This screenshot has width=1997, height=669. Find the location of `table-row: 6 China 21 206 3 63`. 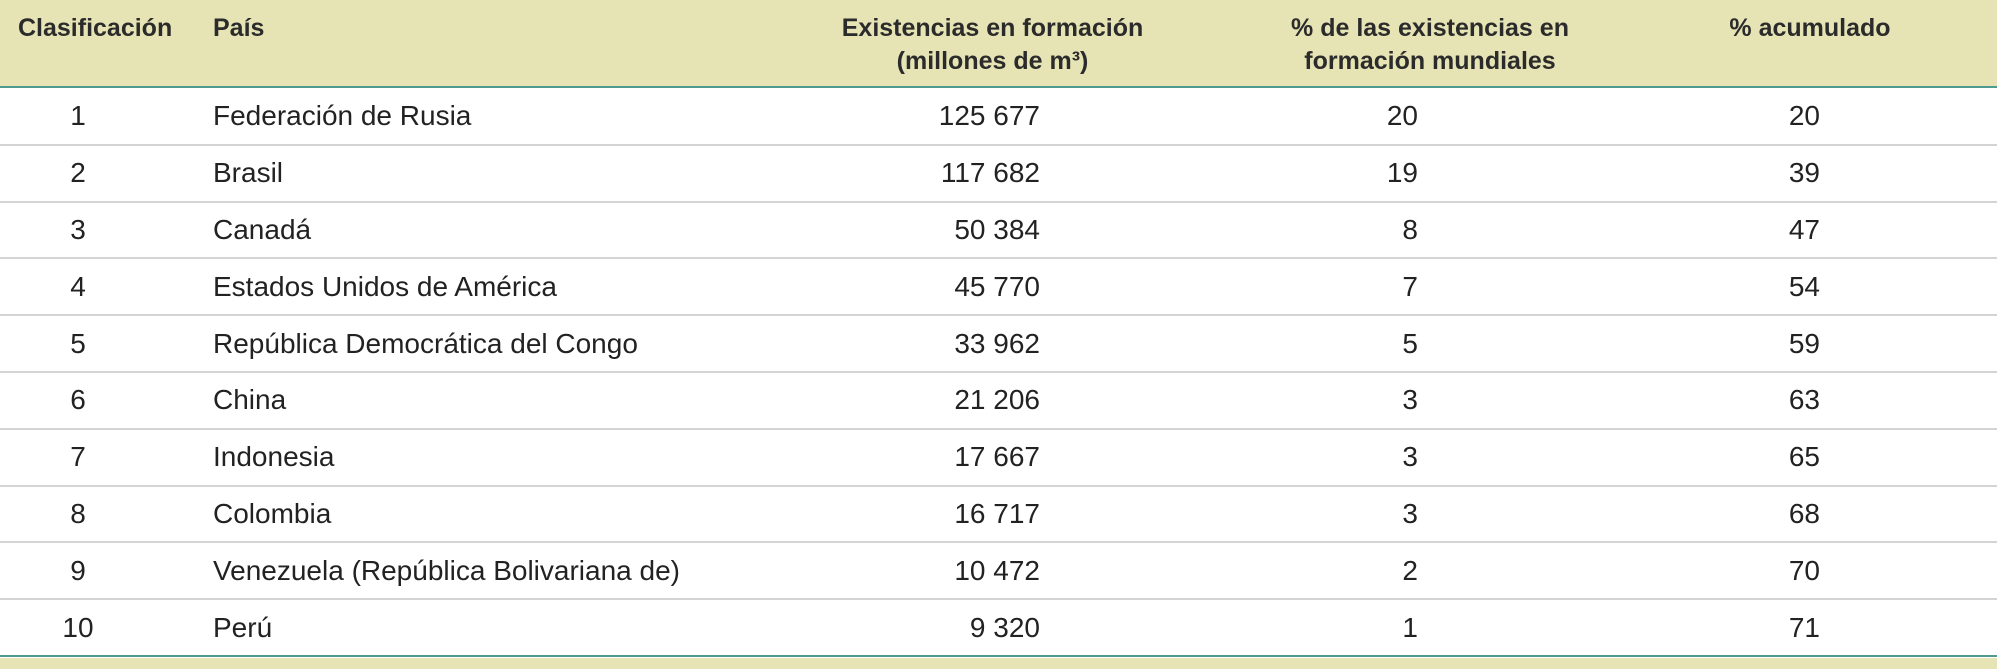

table-row: 6 China 21 206 3 63 is located at coordinates (998, 401).